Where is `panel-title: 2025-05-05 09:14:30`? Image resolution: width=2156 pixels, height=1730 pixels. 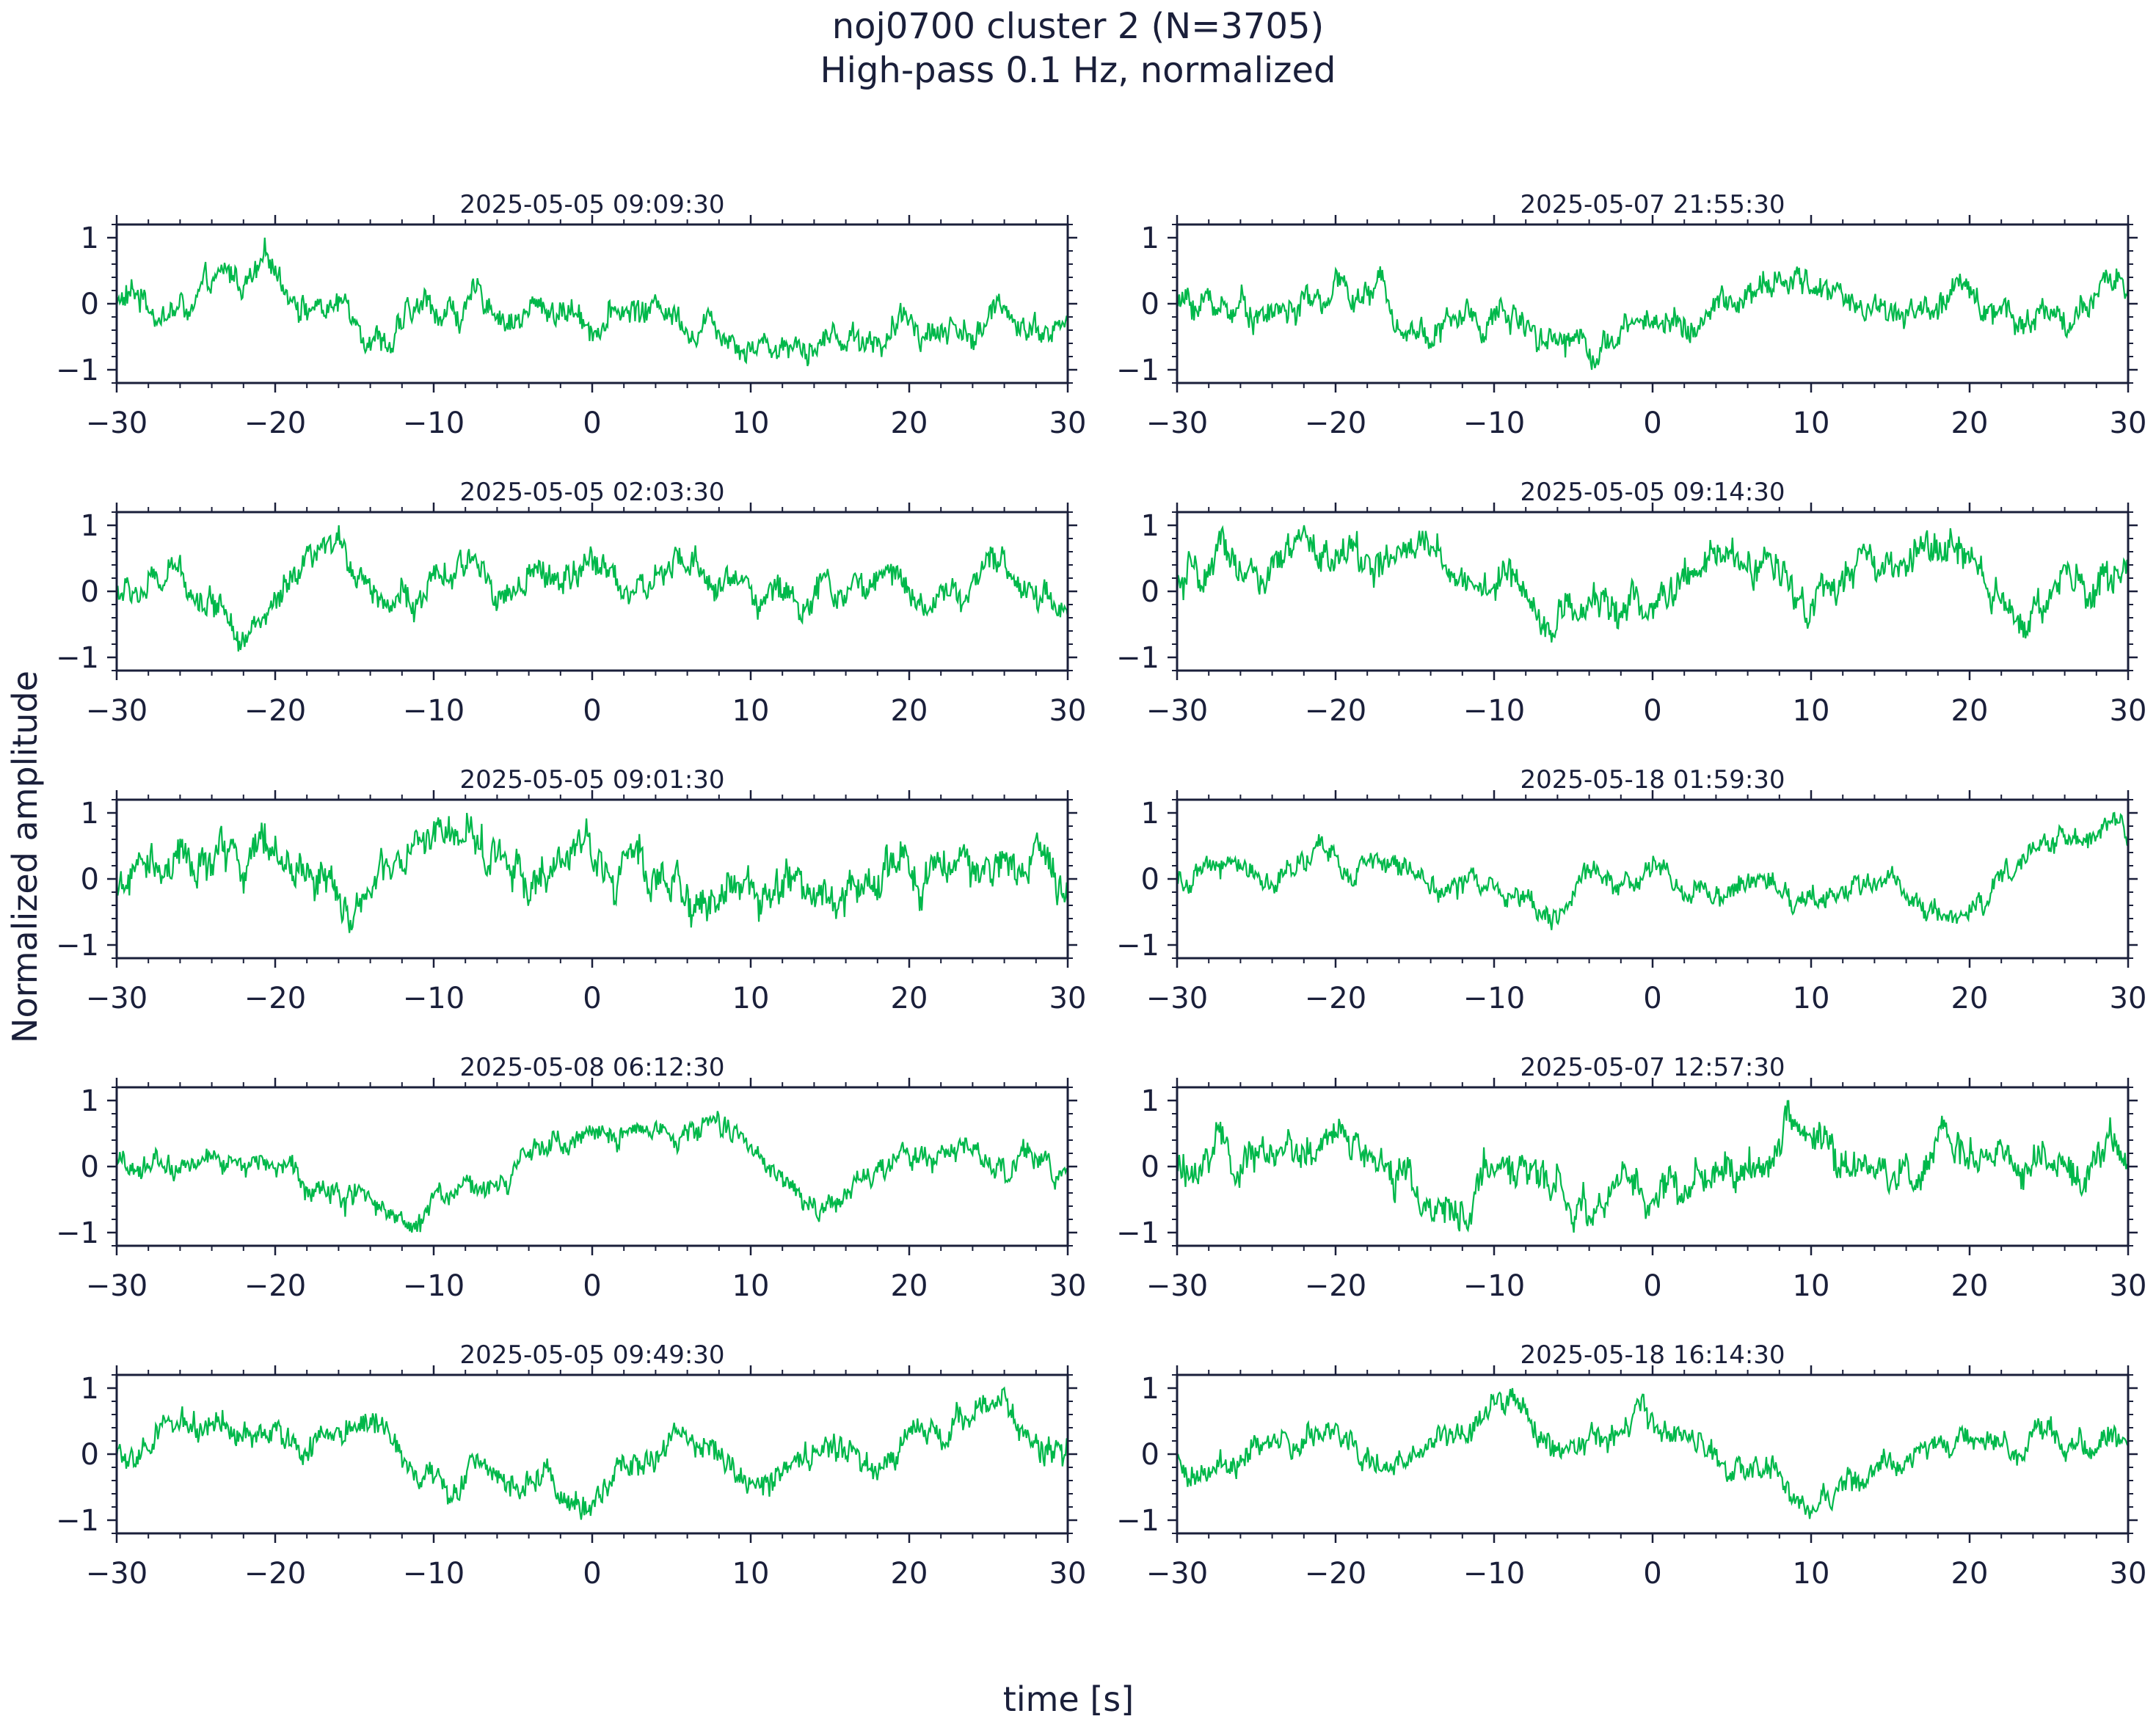
panel-title: 2025-05-05 09:14:30 is located at coordinates (1653, 492).